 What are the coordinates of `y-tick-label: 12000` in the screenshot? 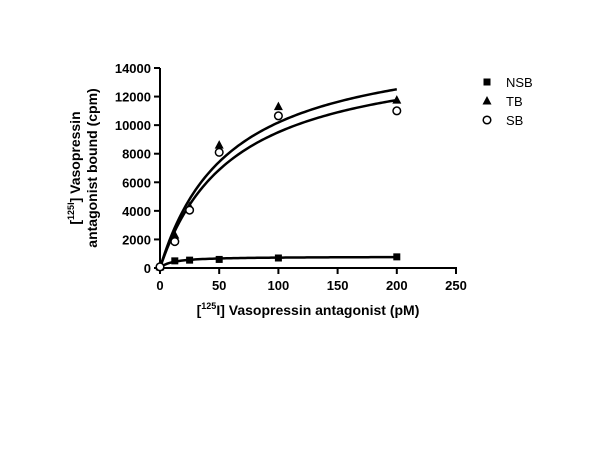 It's located at (133, 97).